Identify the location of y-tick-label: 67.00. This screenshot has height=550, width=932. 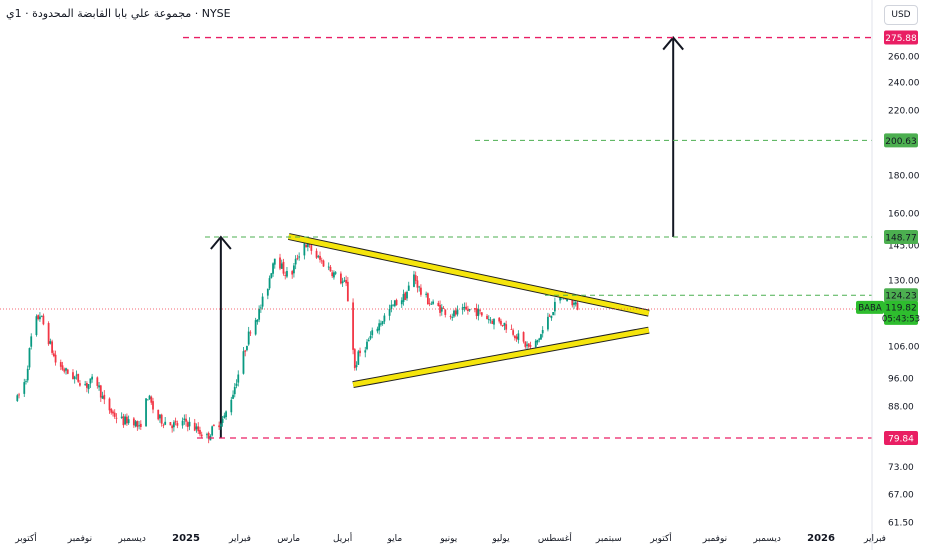
(901, 496).